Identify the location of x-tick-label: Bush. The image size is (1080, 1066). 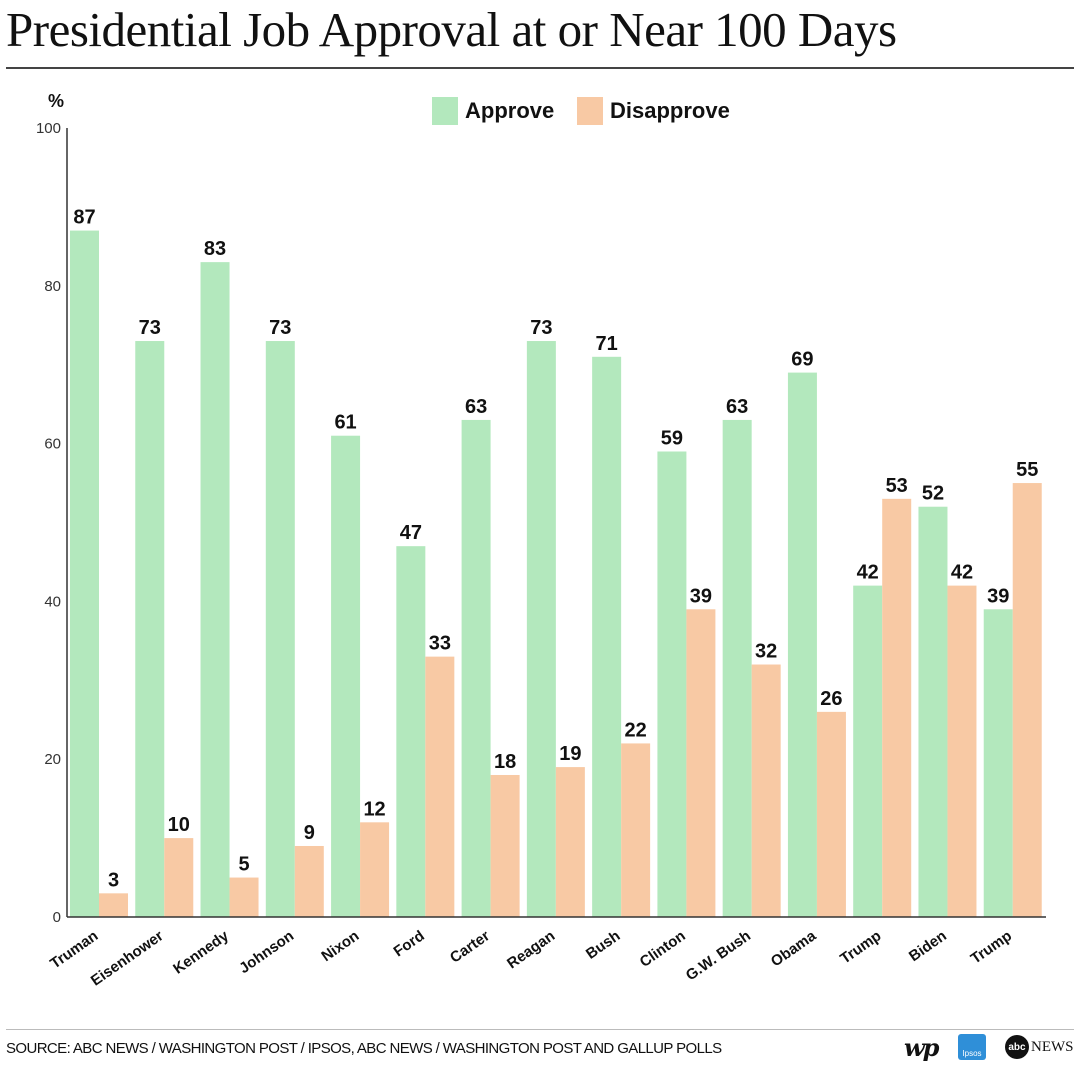
(603, 944).